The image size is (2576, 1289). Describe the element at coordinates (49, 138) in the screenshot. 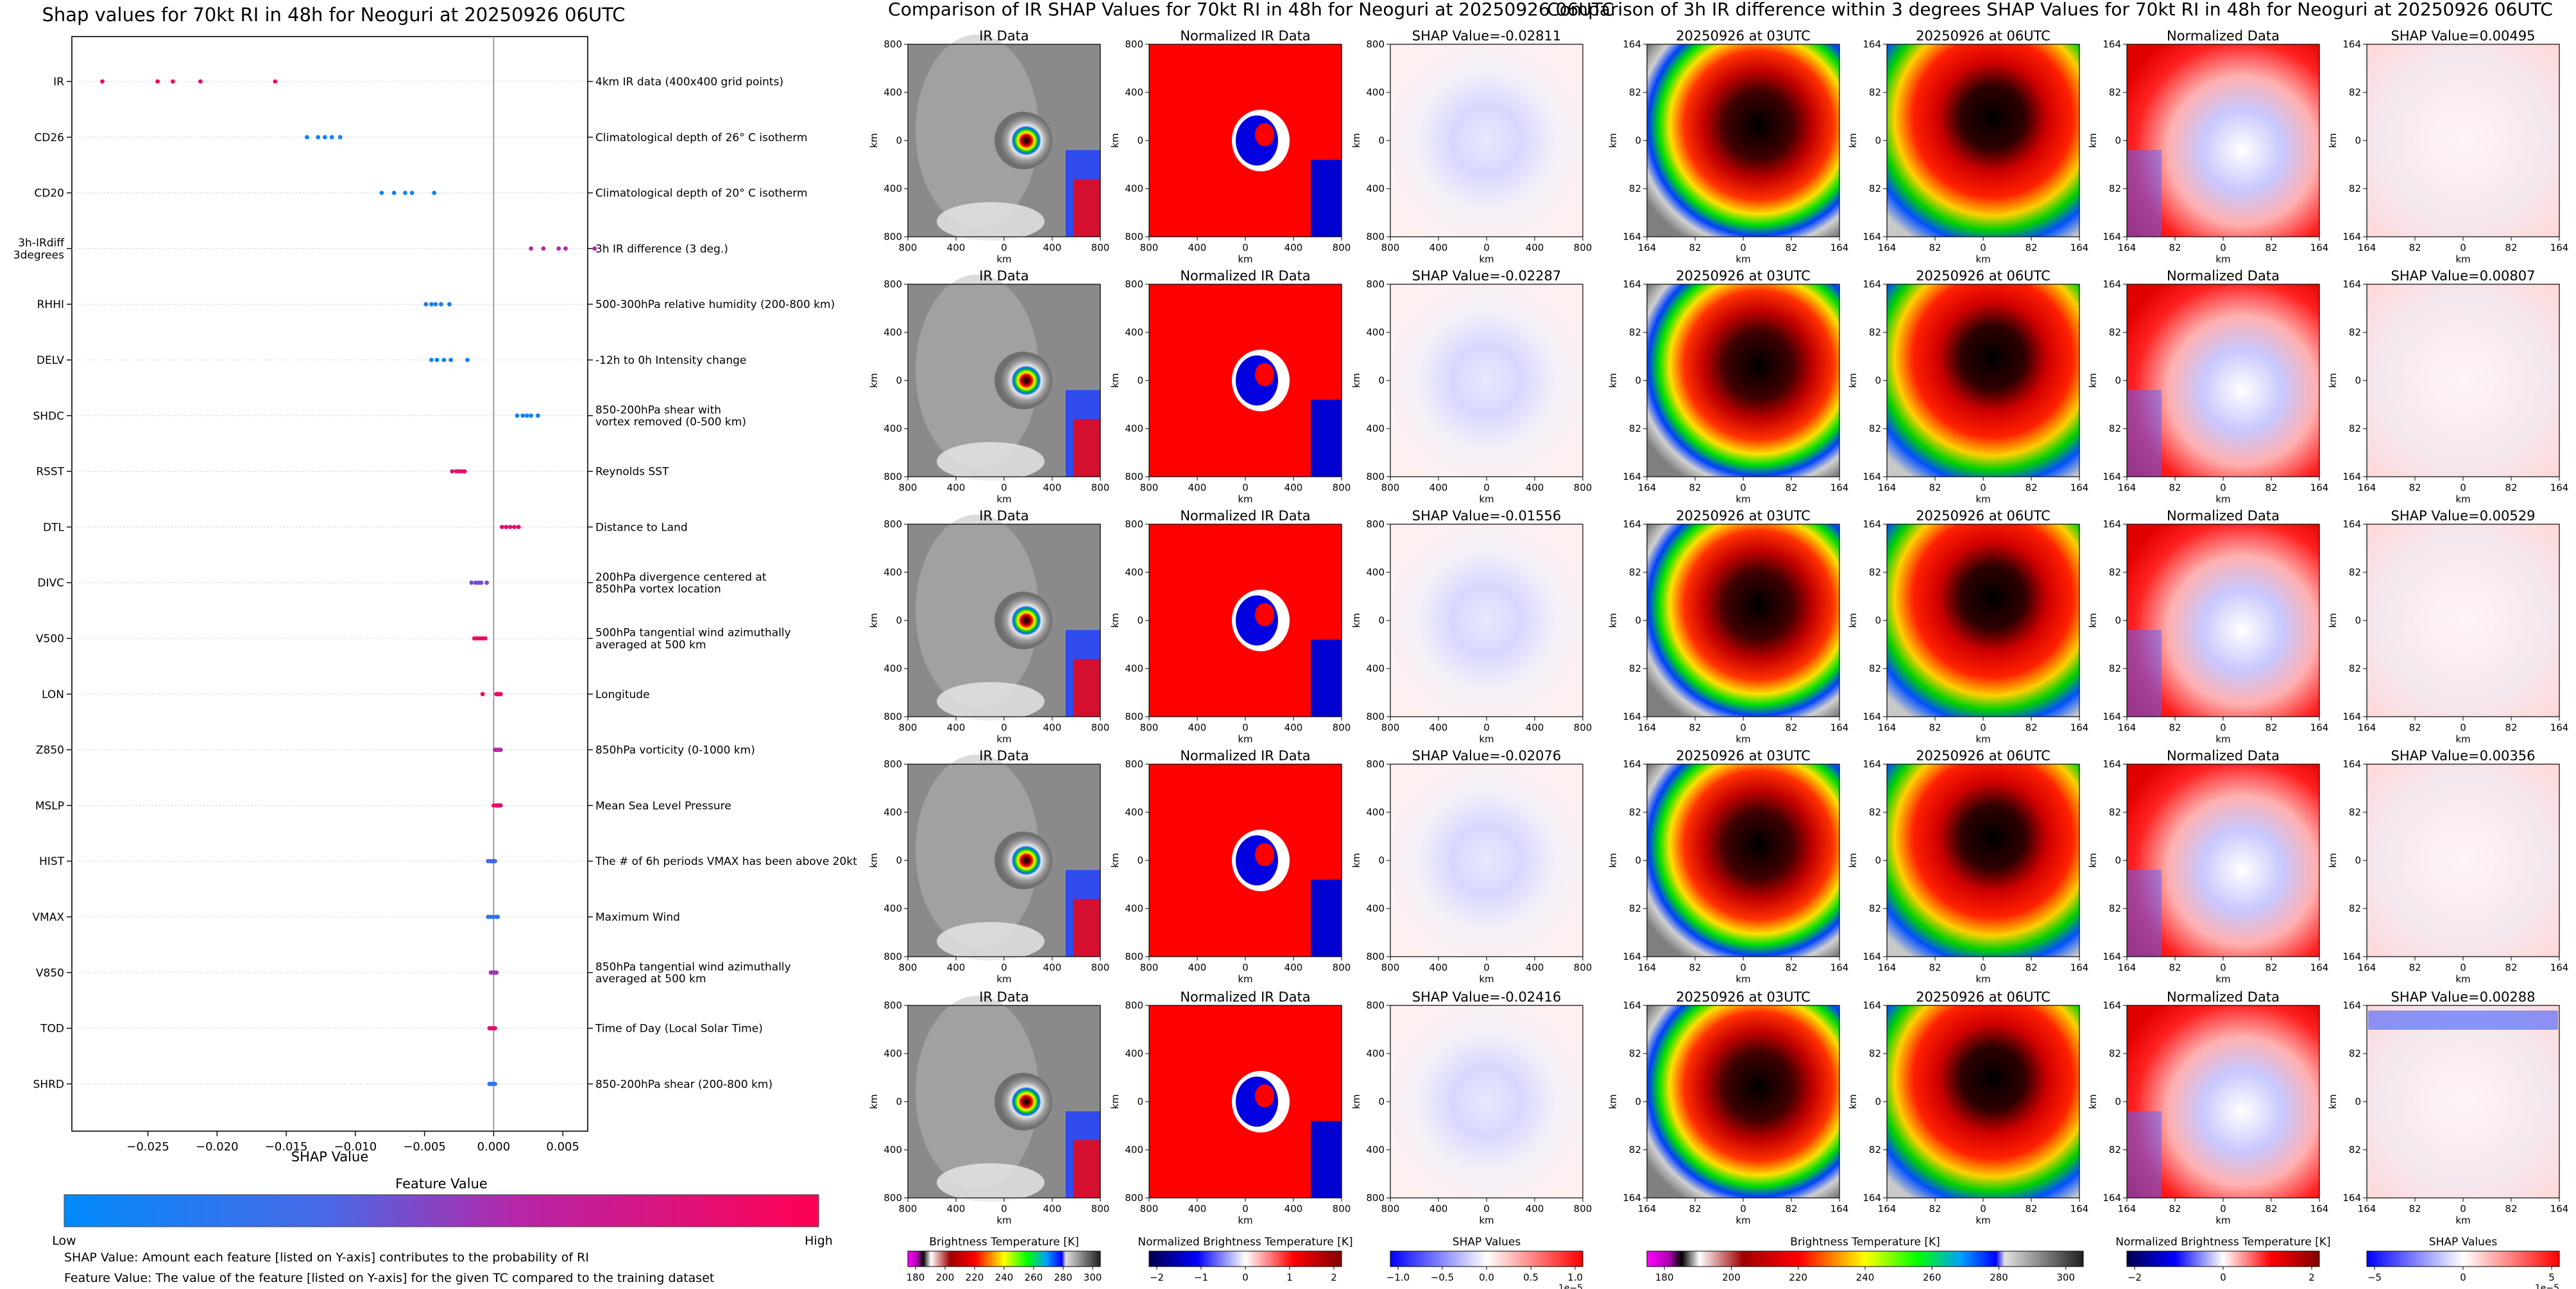

I see `feature-label: CD26` at that location.